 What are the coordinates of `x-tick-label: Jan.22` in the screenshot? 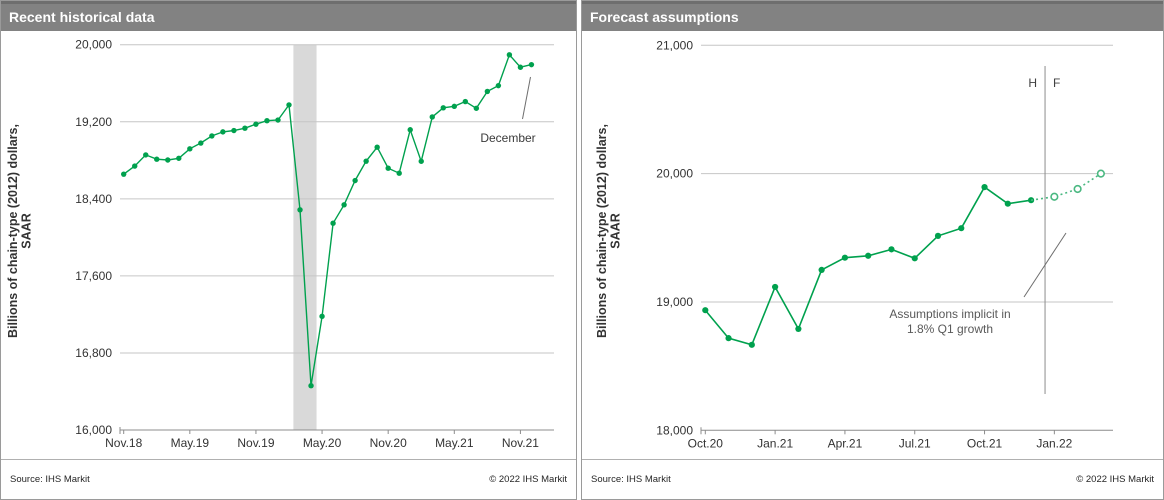 It's located at (1054, 443).